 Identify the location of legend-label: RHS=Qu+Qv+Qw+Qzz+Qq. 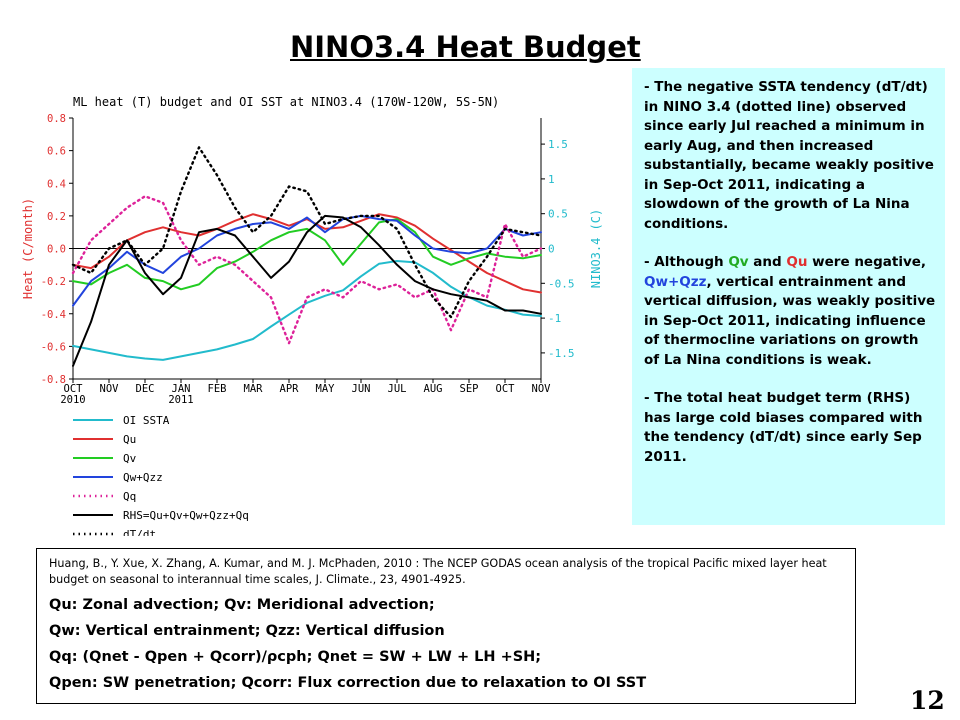
(186, 515).